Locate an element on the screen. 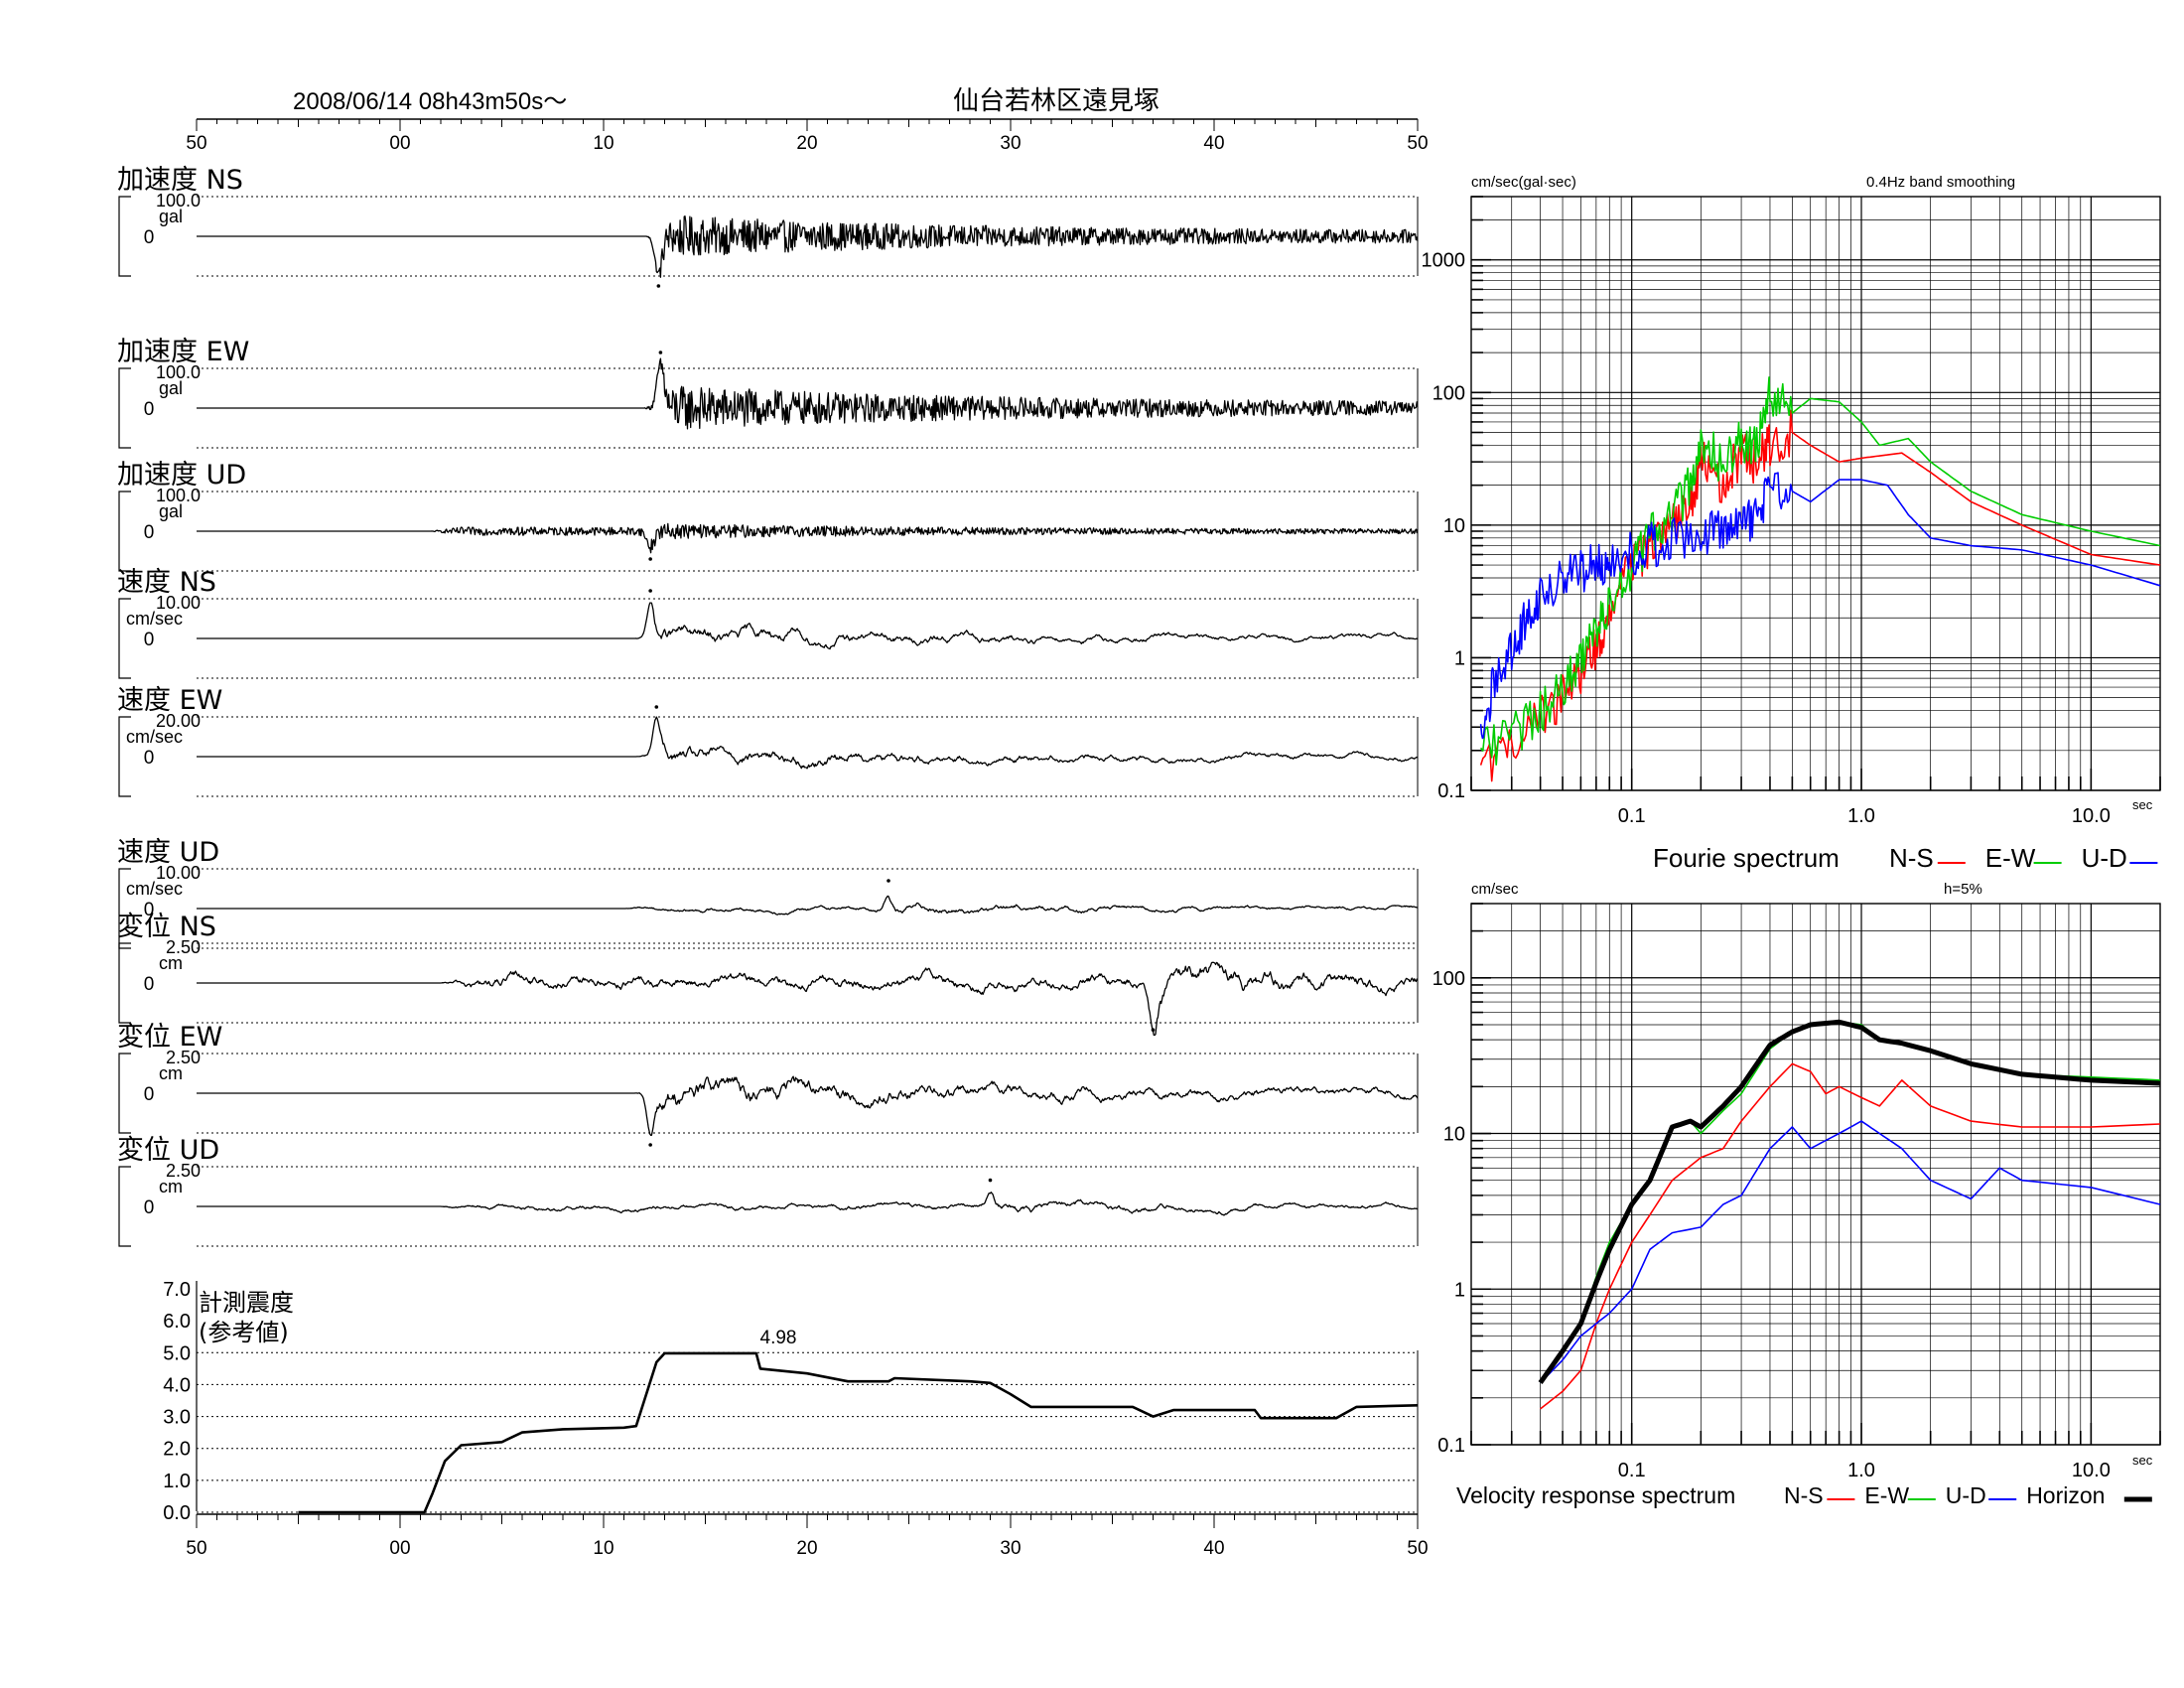  response-damping: h=5% is located at coordinates (1963, 889).